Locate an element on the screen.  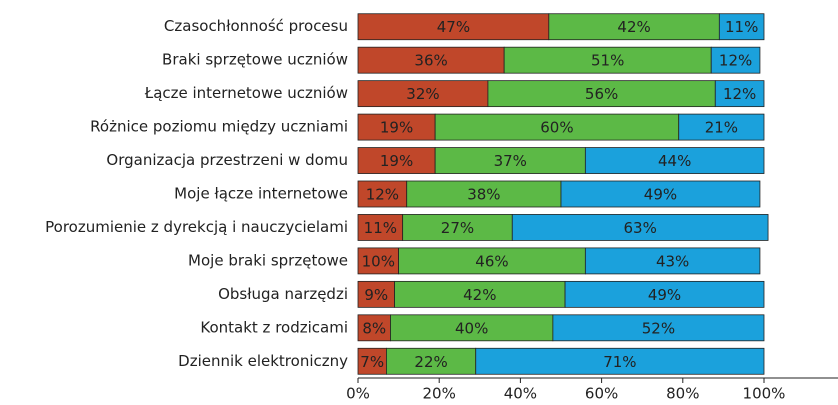
data-label: 7% is located at coordinates (372, 362).